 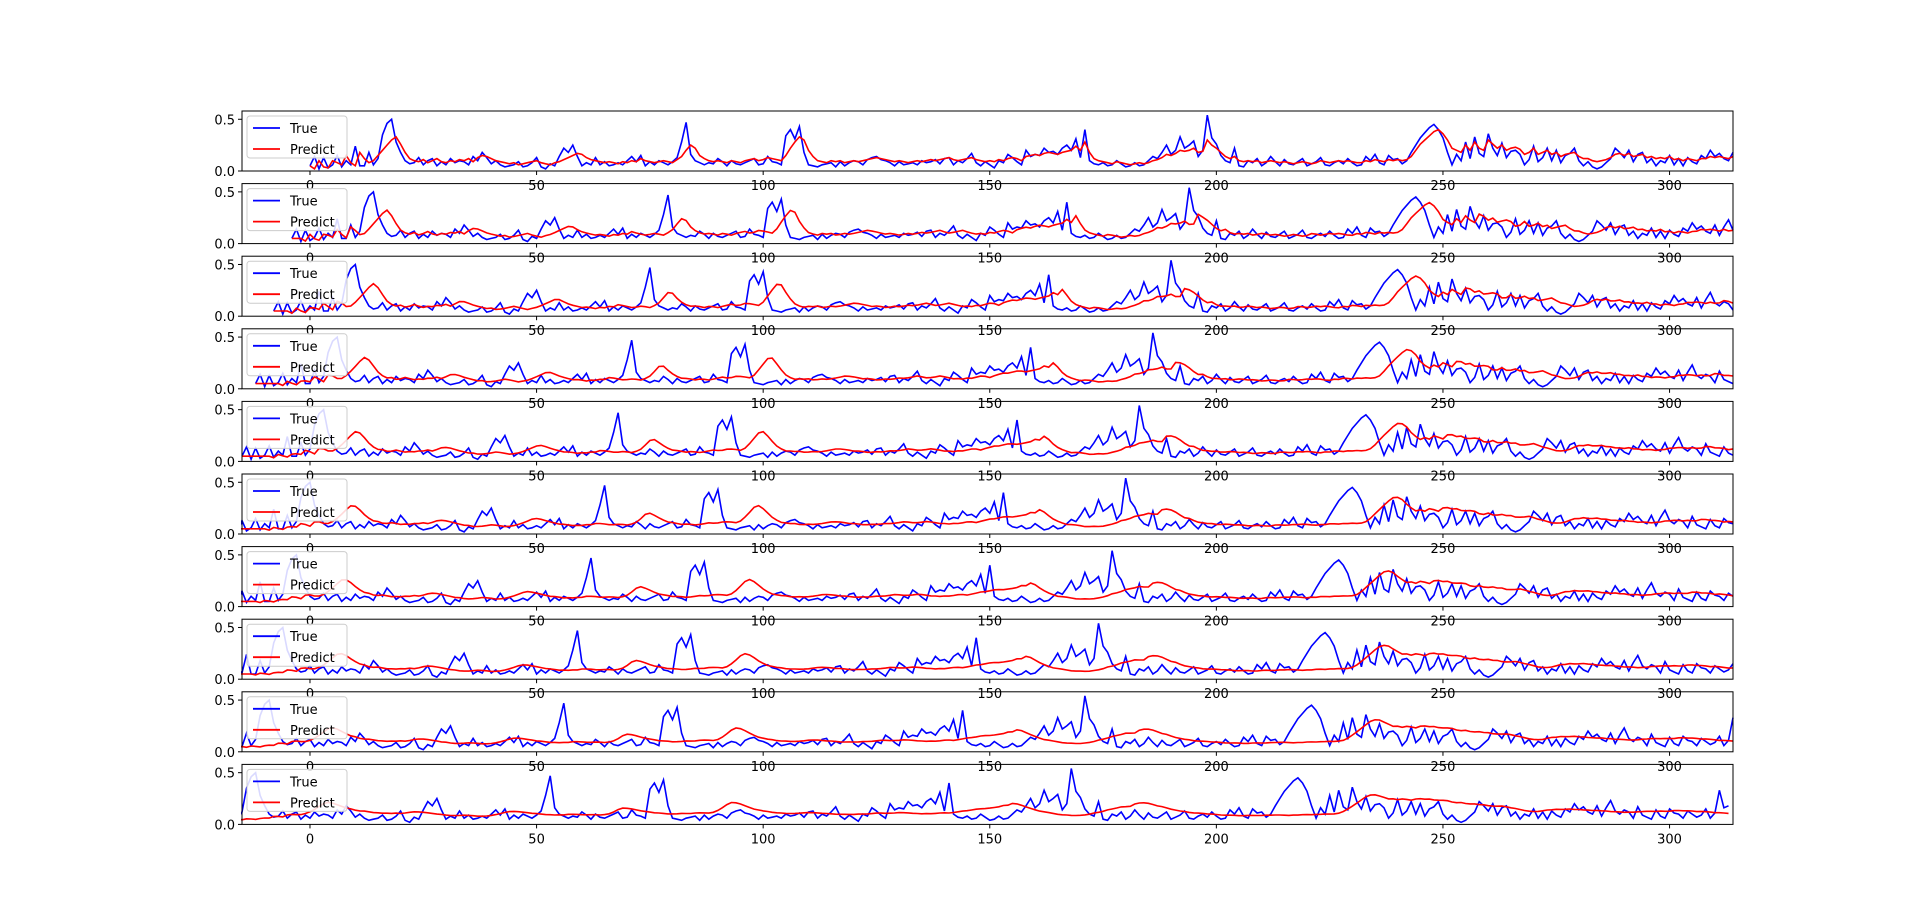 I want to click on subplot-7: 0.0 0.5 0 50 100 150 200 250 300 True Predict, so click(x=867, y=587).